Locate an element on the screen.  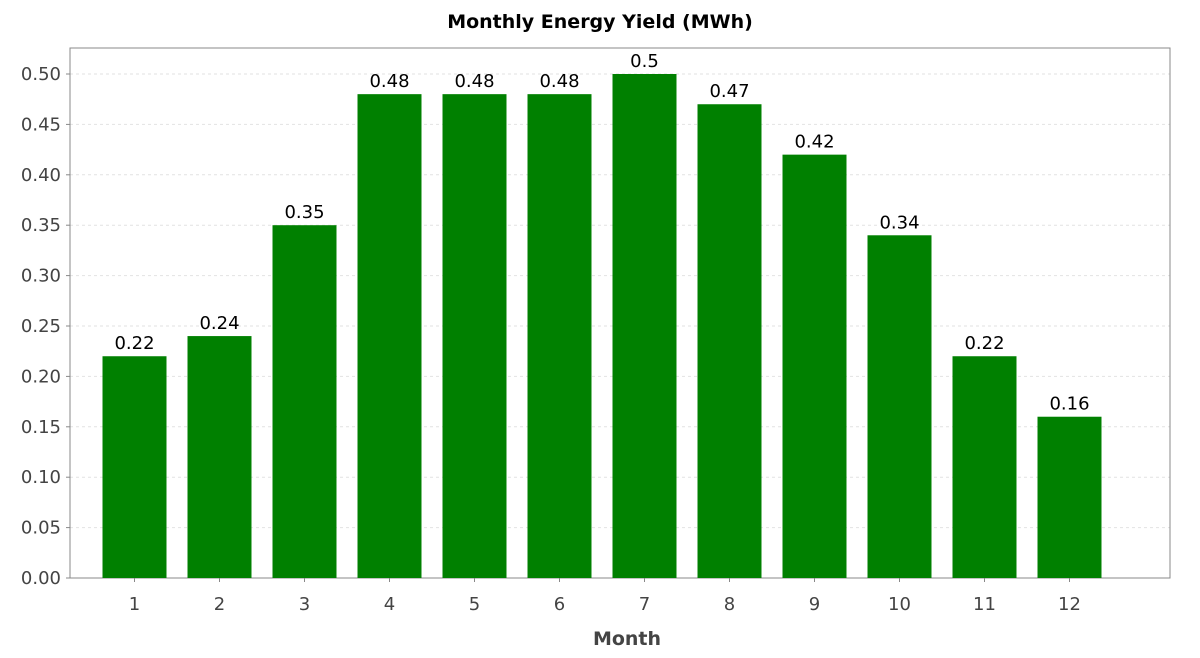
x-axis-label: Month is located at coordinates (627, 639).